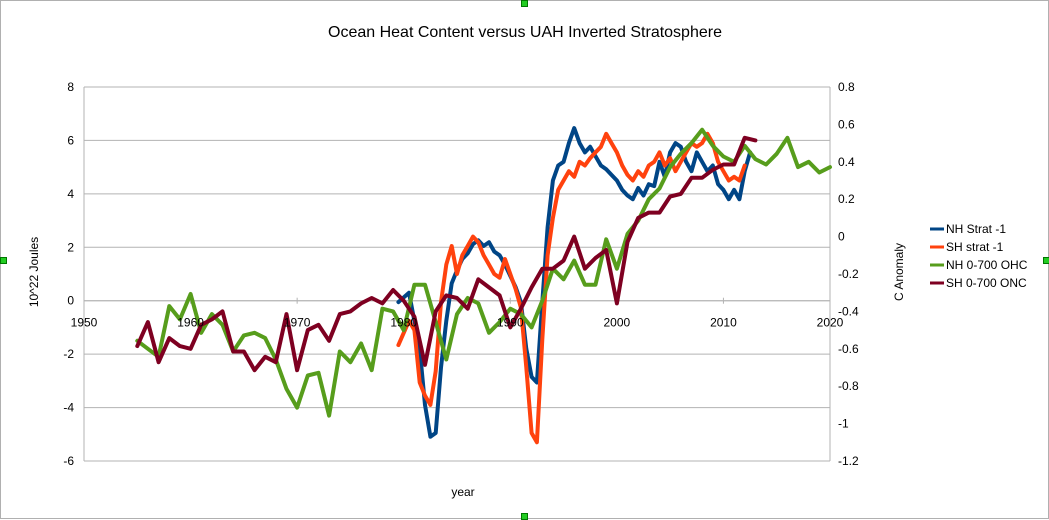 The image size is (1049, 520). I want to click on y-left-tick-label: 4, so click(70, 194).